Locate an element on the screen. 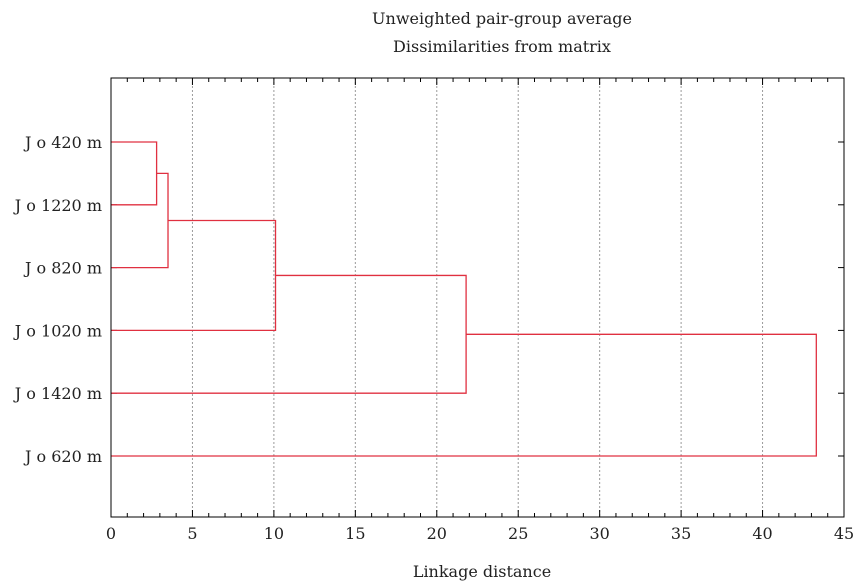 This screenshot has width=855, height=583. x-tick-labels: 0 5 10 15 20 25 30 35 40 45 is located at coordinates (480, 533).